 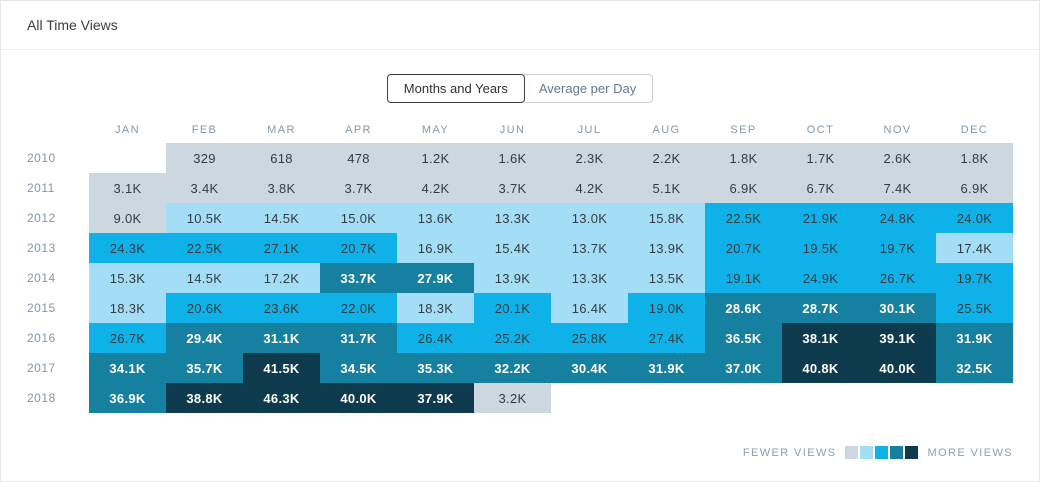 What do you see at coordinates (974, 218) in the screenshot?
I see `heatmap-cell: 24.0K` at bounding box center [974, 218].